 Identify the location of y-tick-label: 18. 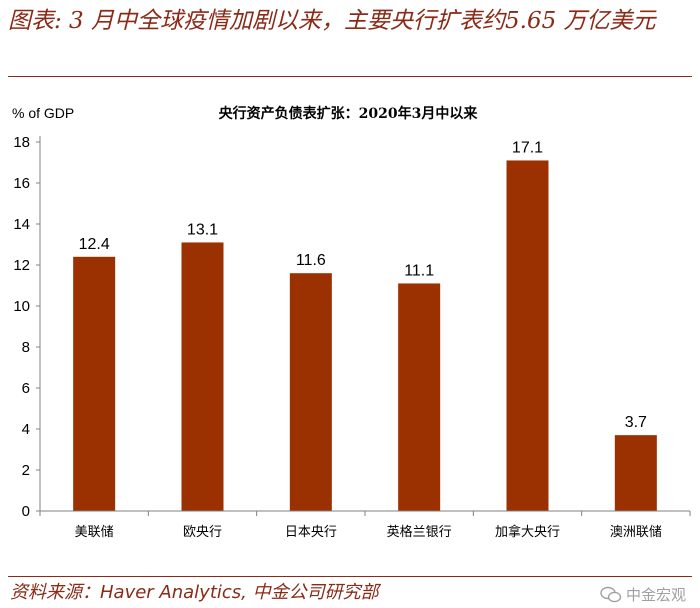
(21, 142).